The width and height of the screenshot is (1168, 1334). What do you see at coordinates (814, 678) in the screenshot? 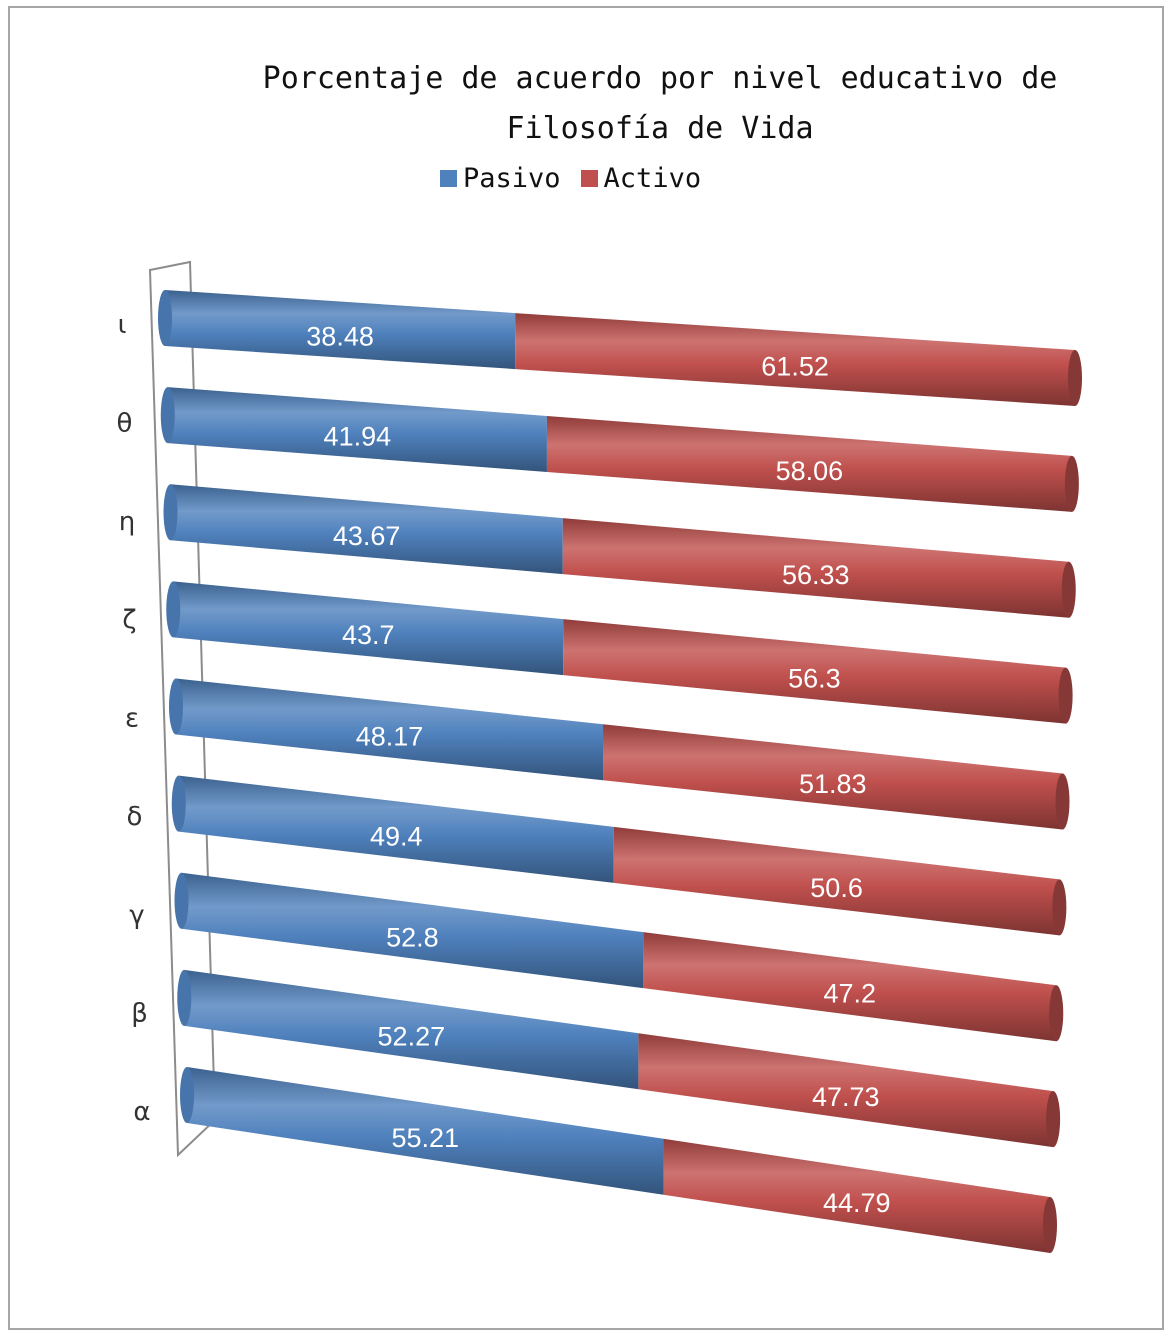
I see `data-label-activo: 56.3` at bounding box center [814, 678].